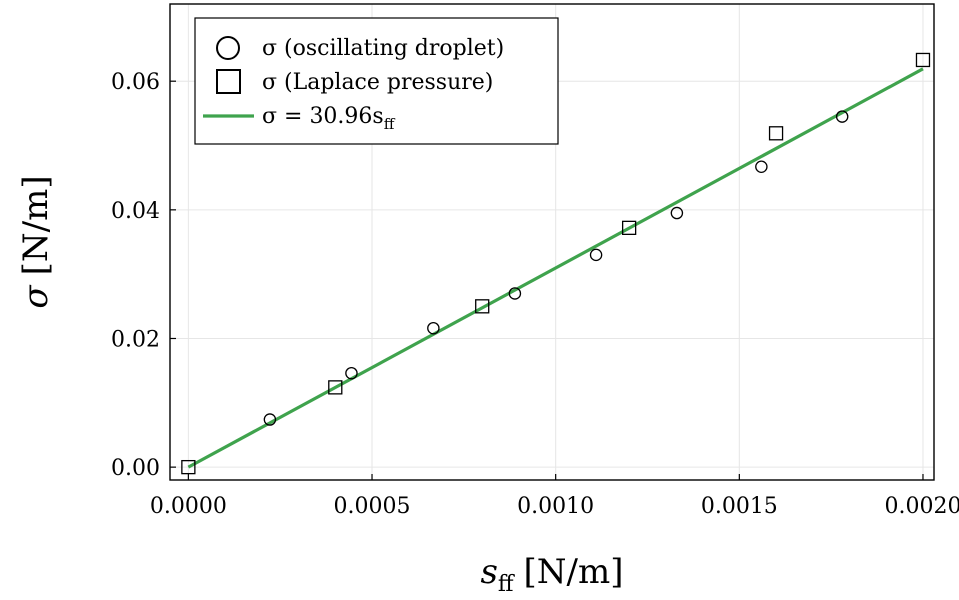  I want to click on x-axis-label-var: s, so click(488, 572).